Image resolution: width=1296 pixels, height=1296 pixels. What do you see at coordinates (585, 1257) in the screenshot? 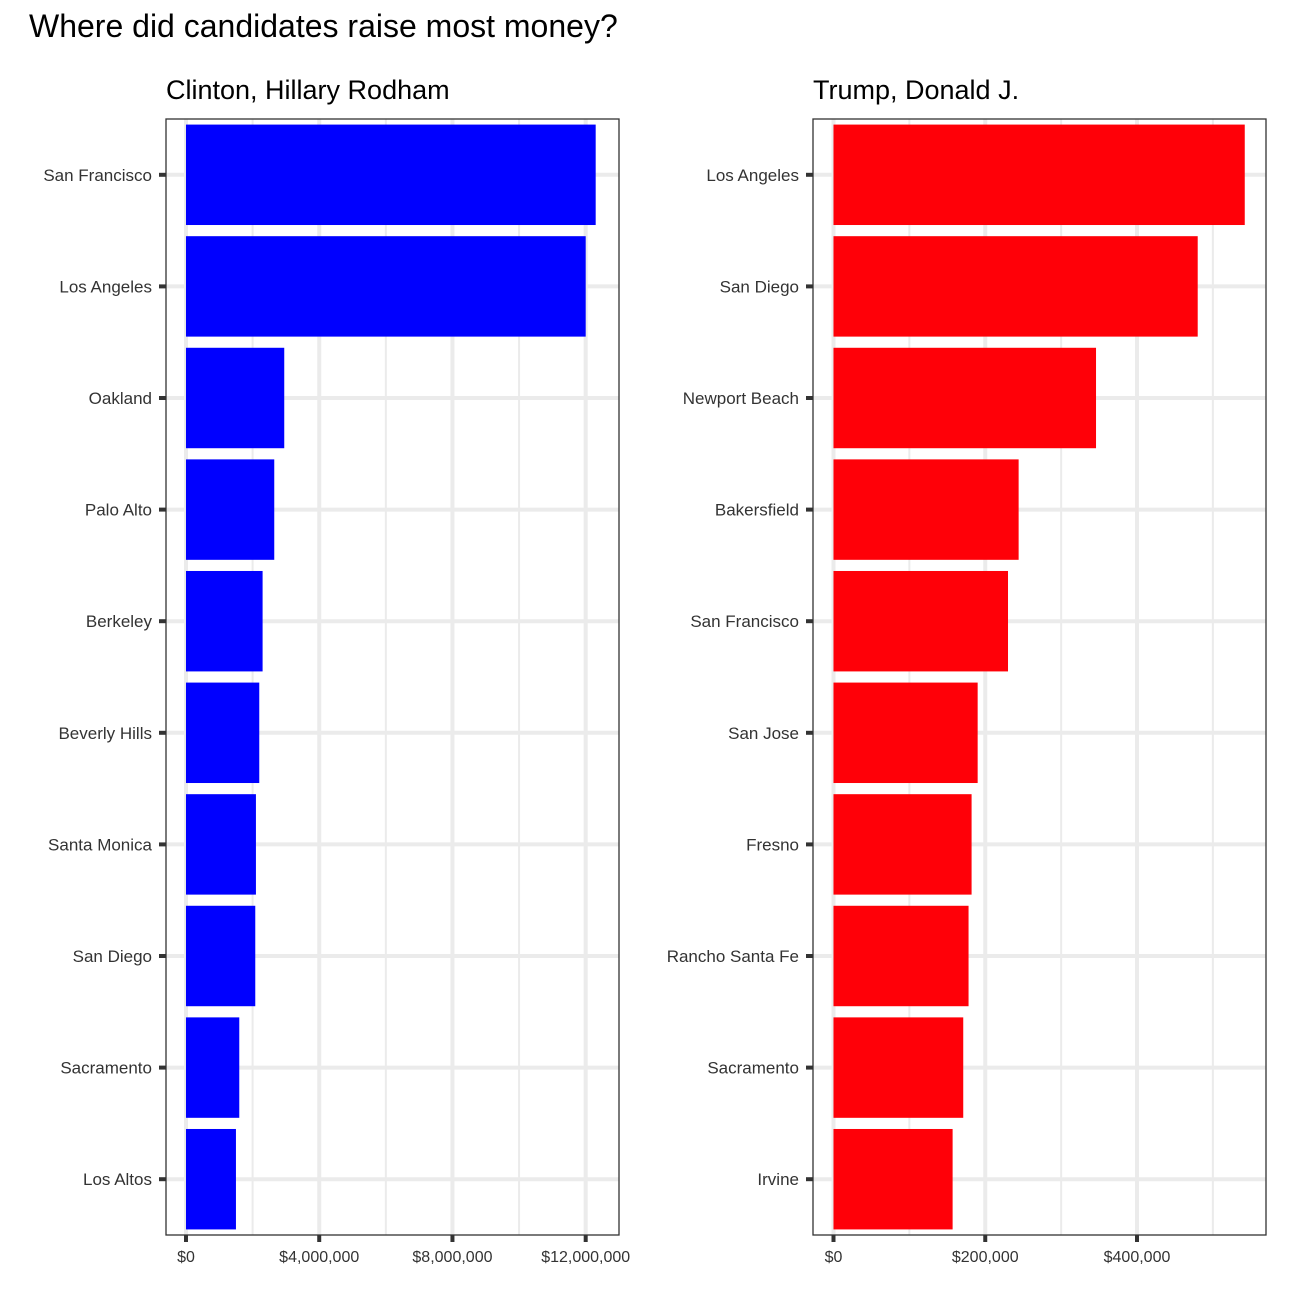
I see `x-tick-label: $12,000,000` at bounding box center [585, 1257].